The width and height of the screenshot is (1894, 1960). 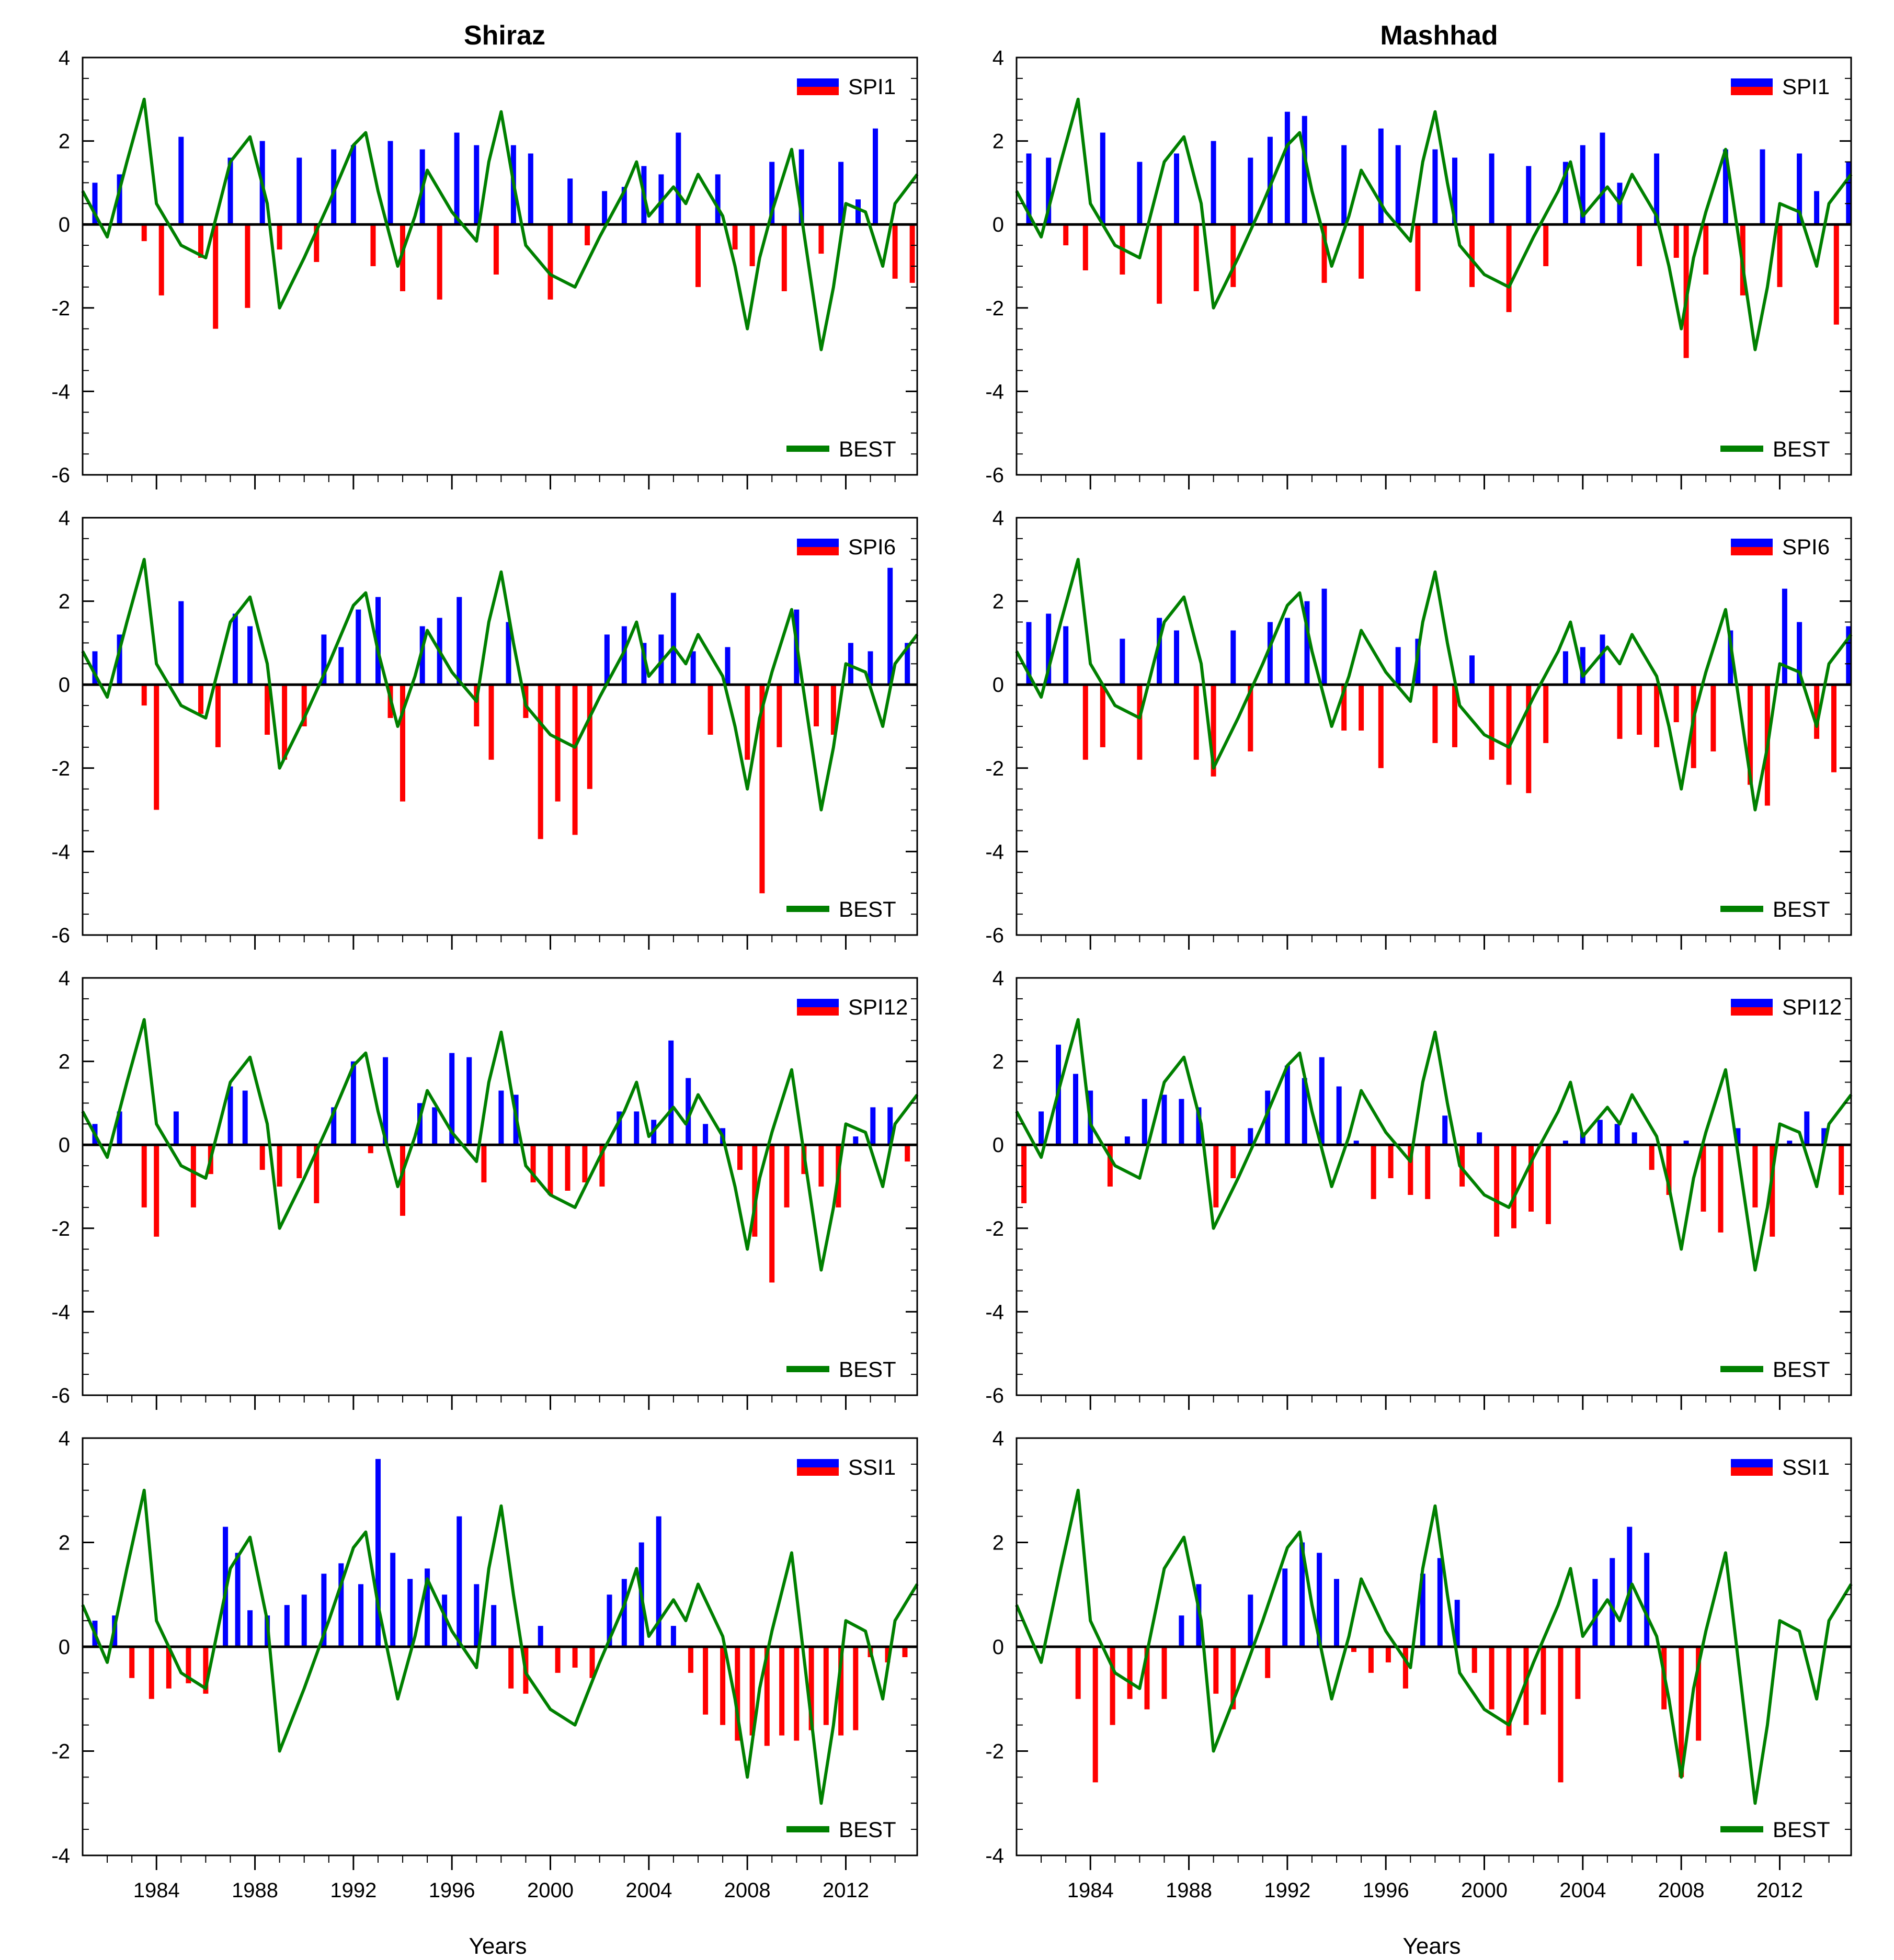 What do you see at coordinates (1484, 1890) in the screenshot?
I see `xtick-label-mashhad-ssi1-4: 2000` at bounding box center [1484, 1890].